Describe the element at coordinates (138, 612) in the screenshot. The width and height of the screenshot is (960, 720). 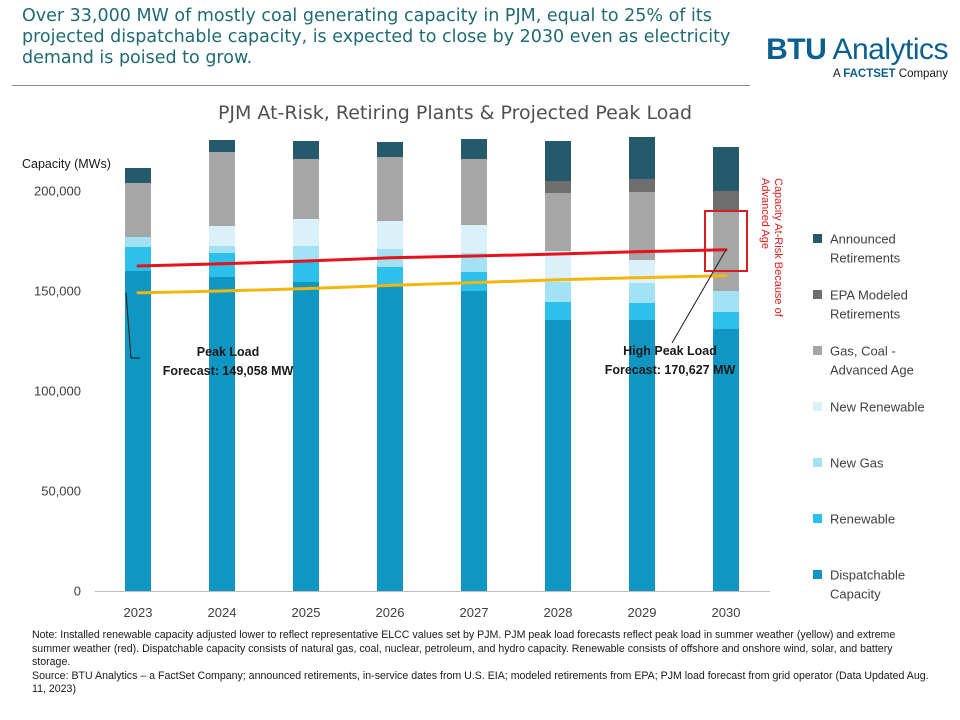
I see `x-tick-label: 2023` at that location.